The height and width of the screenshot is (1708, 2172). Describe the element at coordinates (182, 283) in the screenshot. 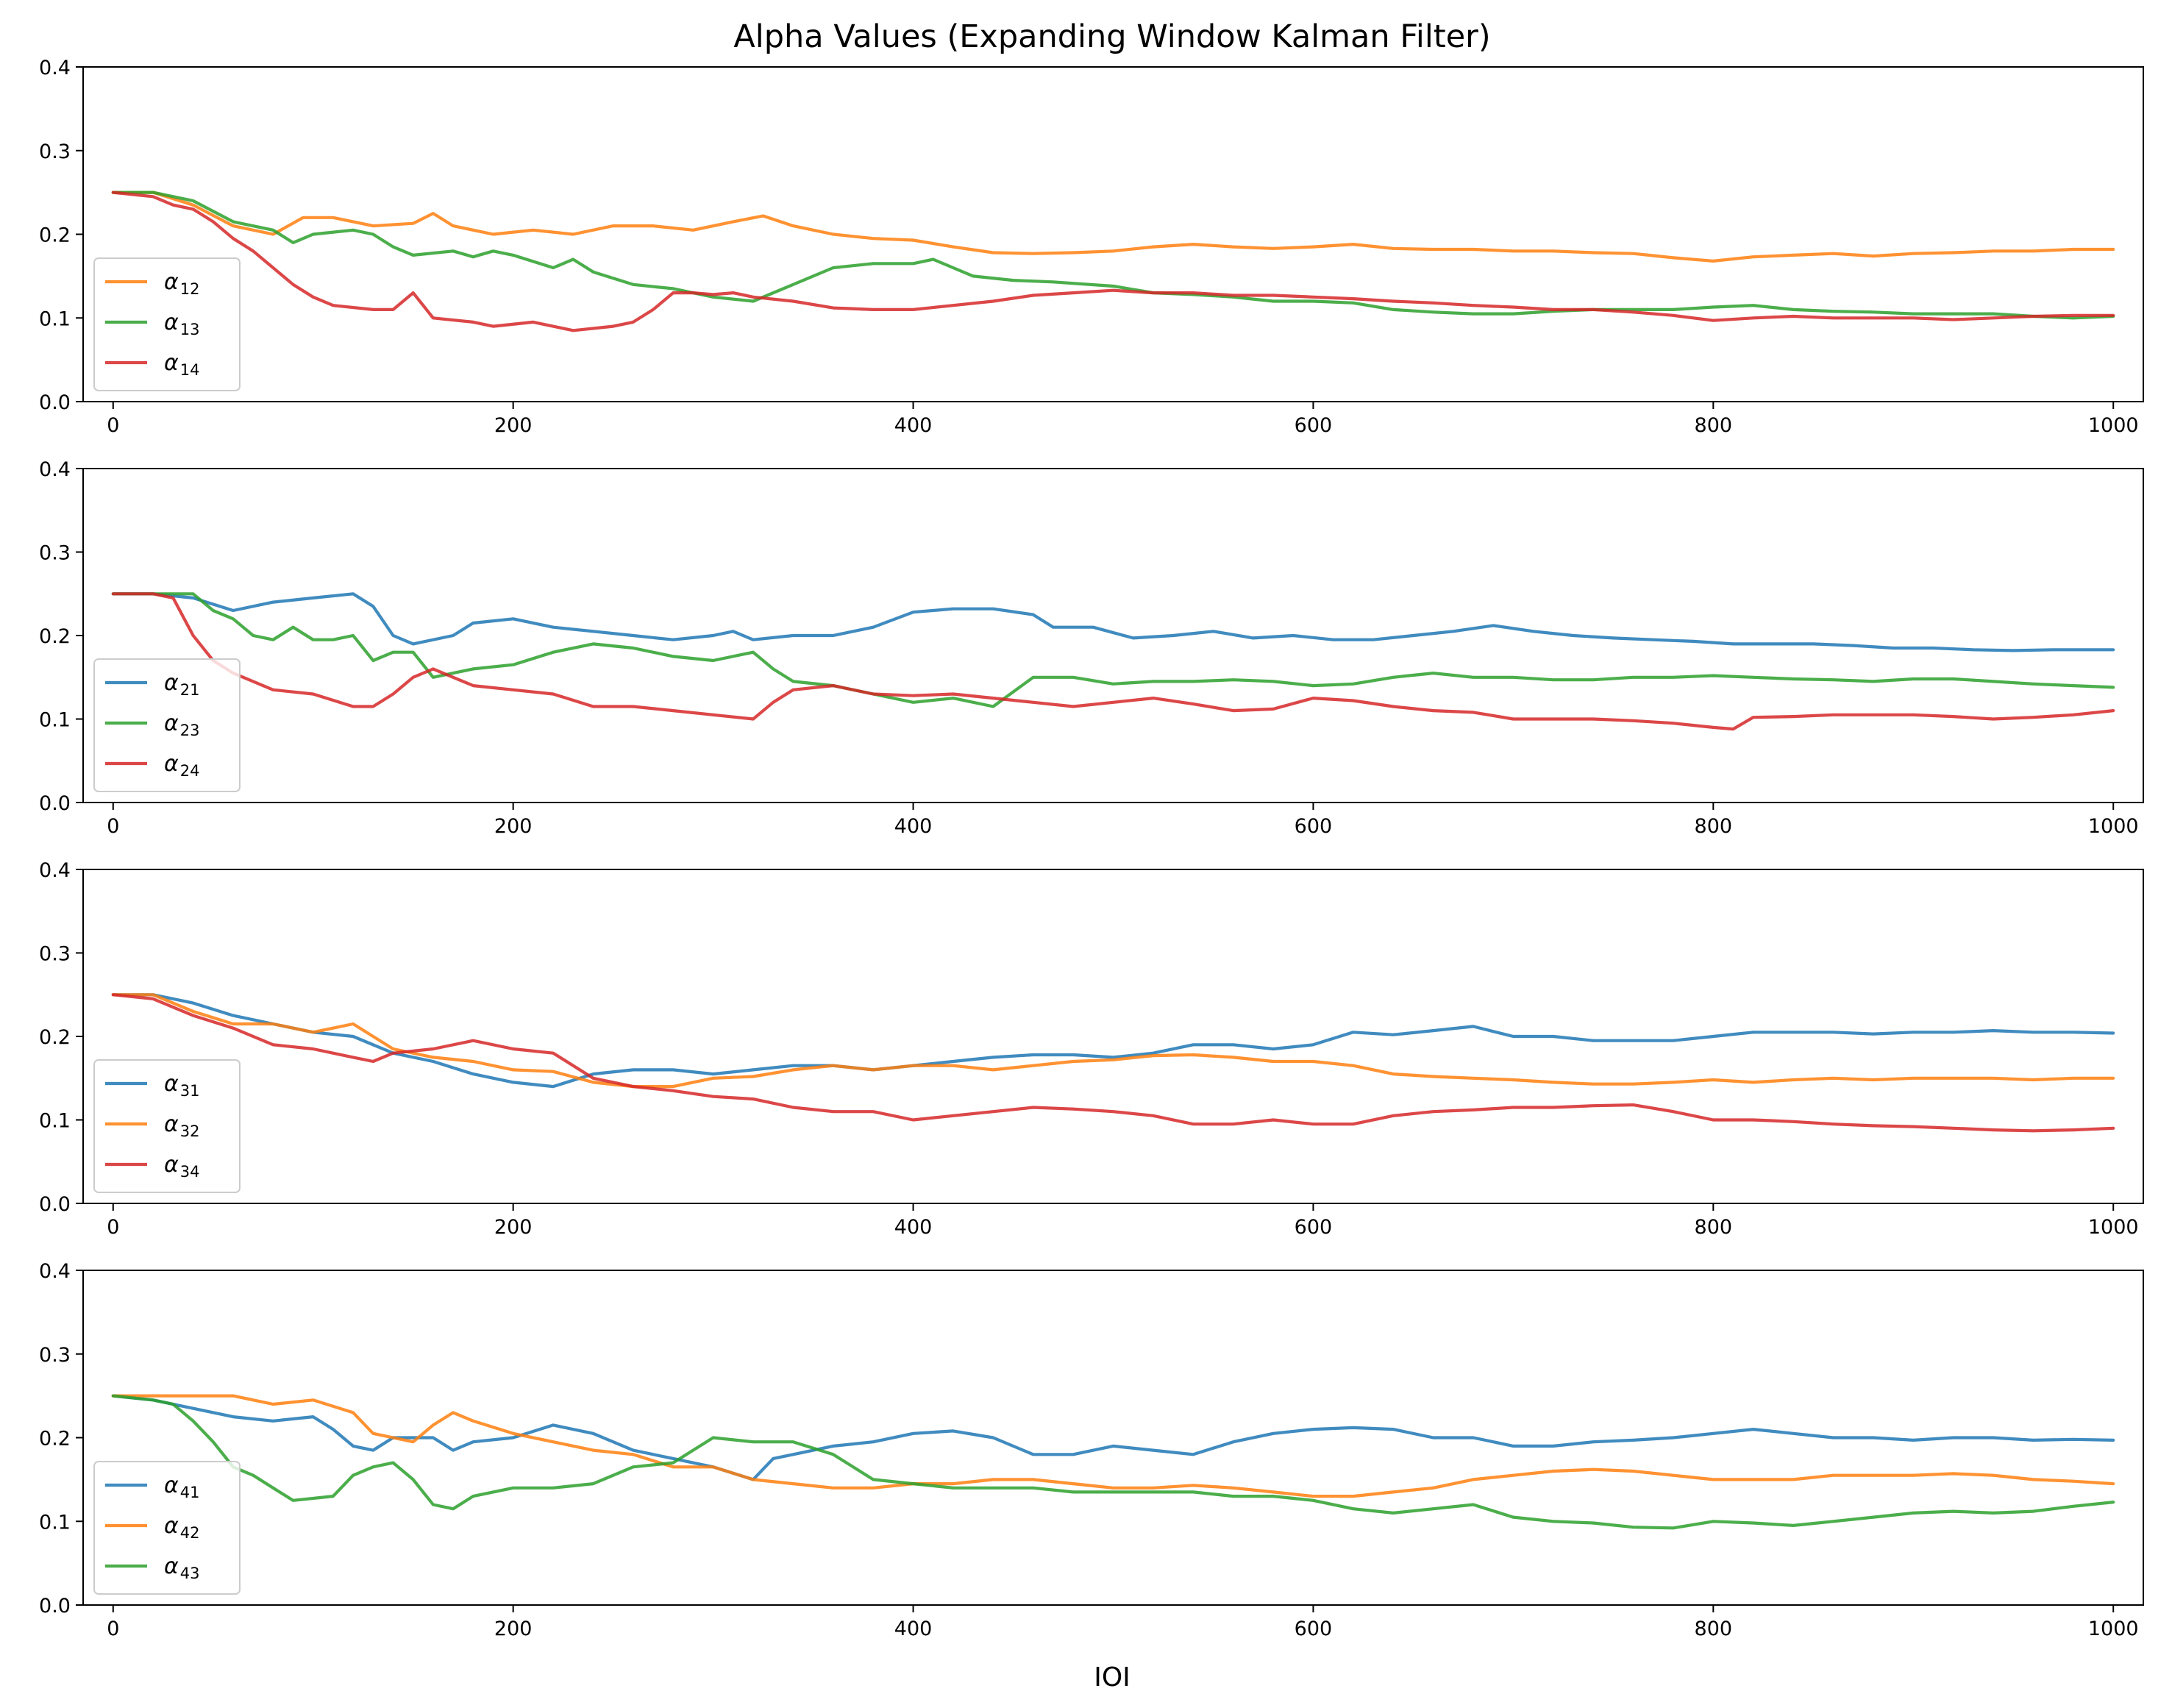

I see `legend-label-alpha-12: α12` at that location.